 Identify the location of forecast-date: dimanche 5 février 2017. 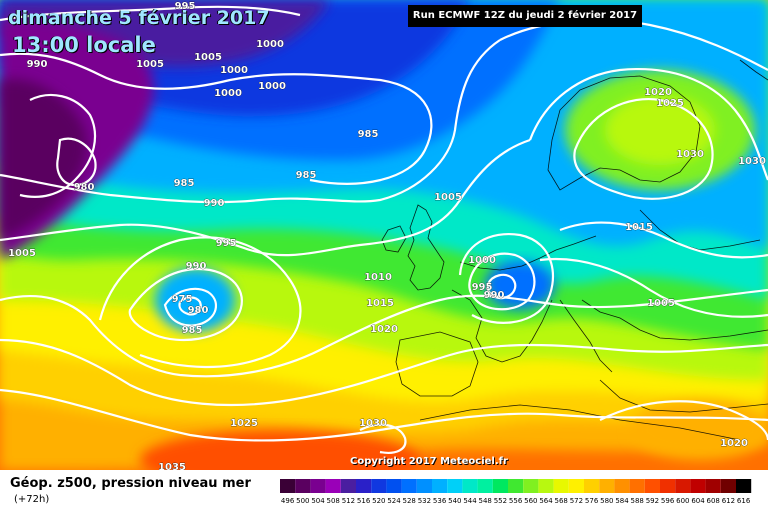
(139, 18).